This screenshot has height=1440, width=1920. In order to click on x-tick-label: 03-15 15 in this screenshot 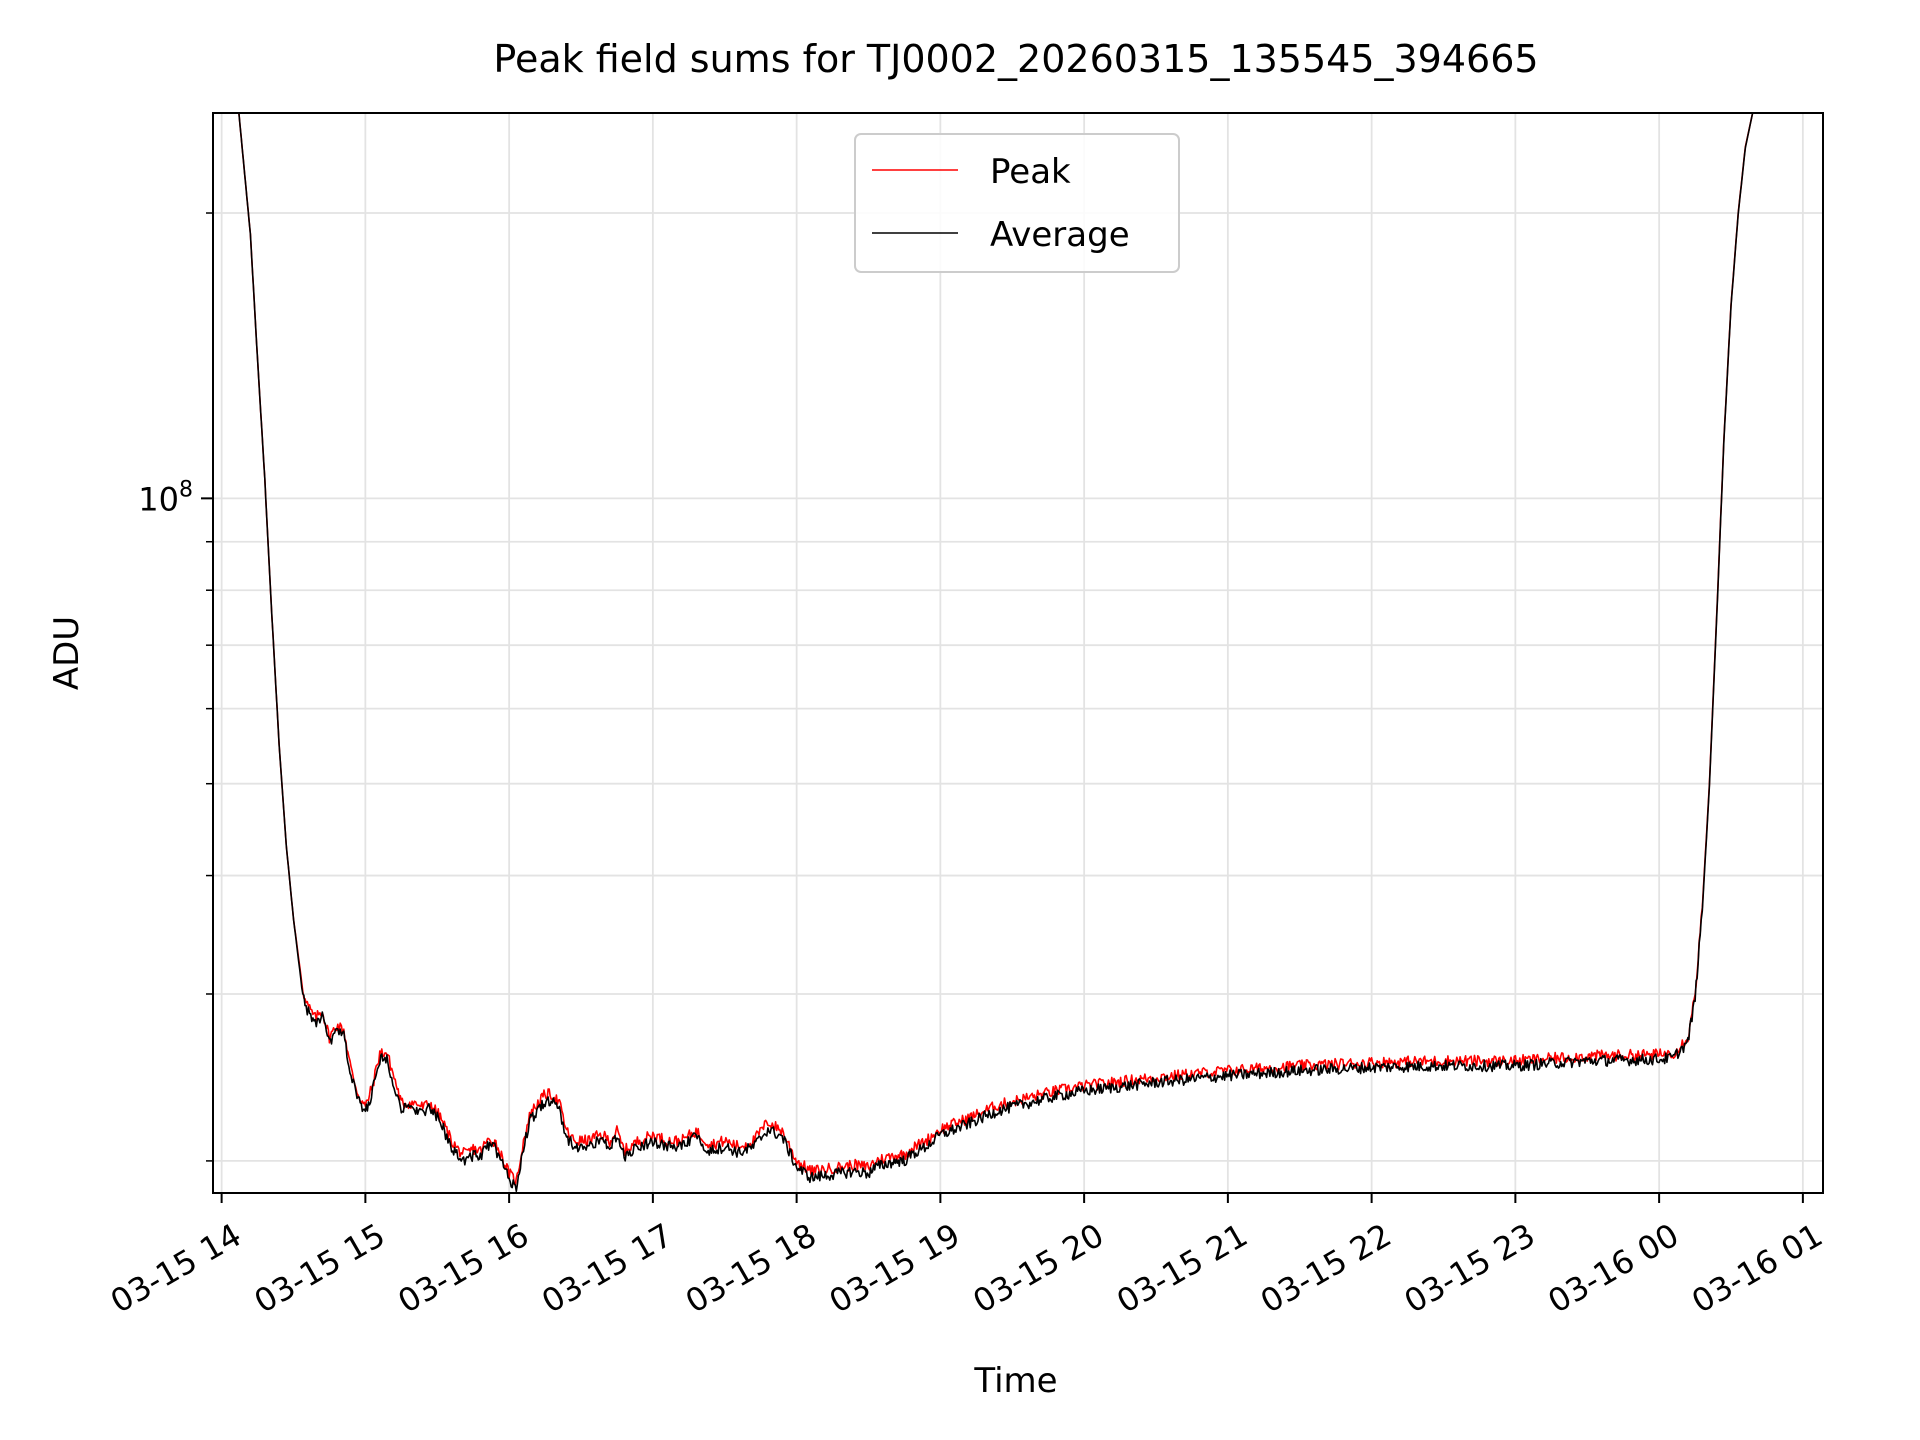, I will do `click(320, 1268)`.